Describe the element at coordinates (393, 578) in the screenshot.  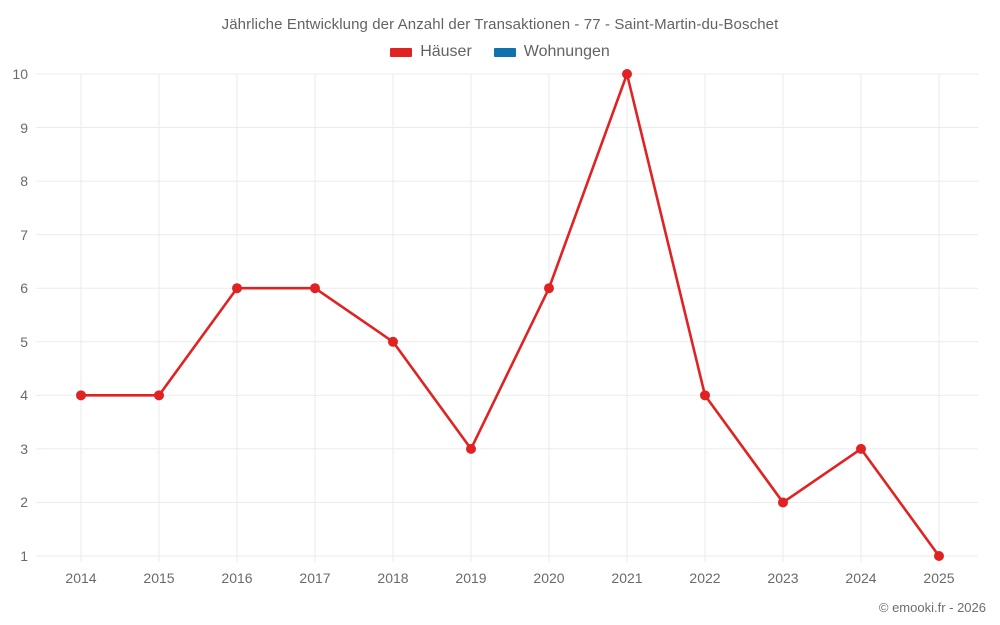
I see `x-axis-tick-label: 2018` at that location.